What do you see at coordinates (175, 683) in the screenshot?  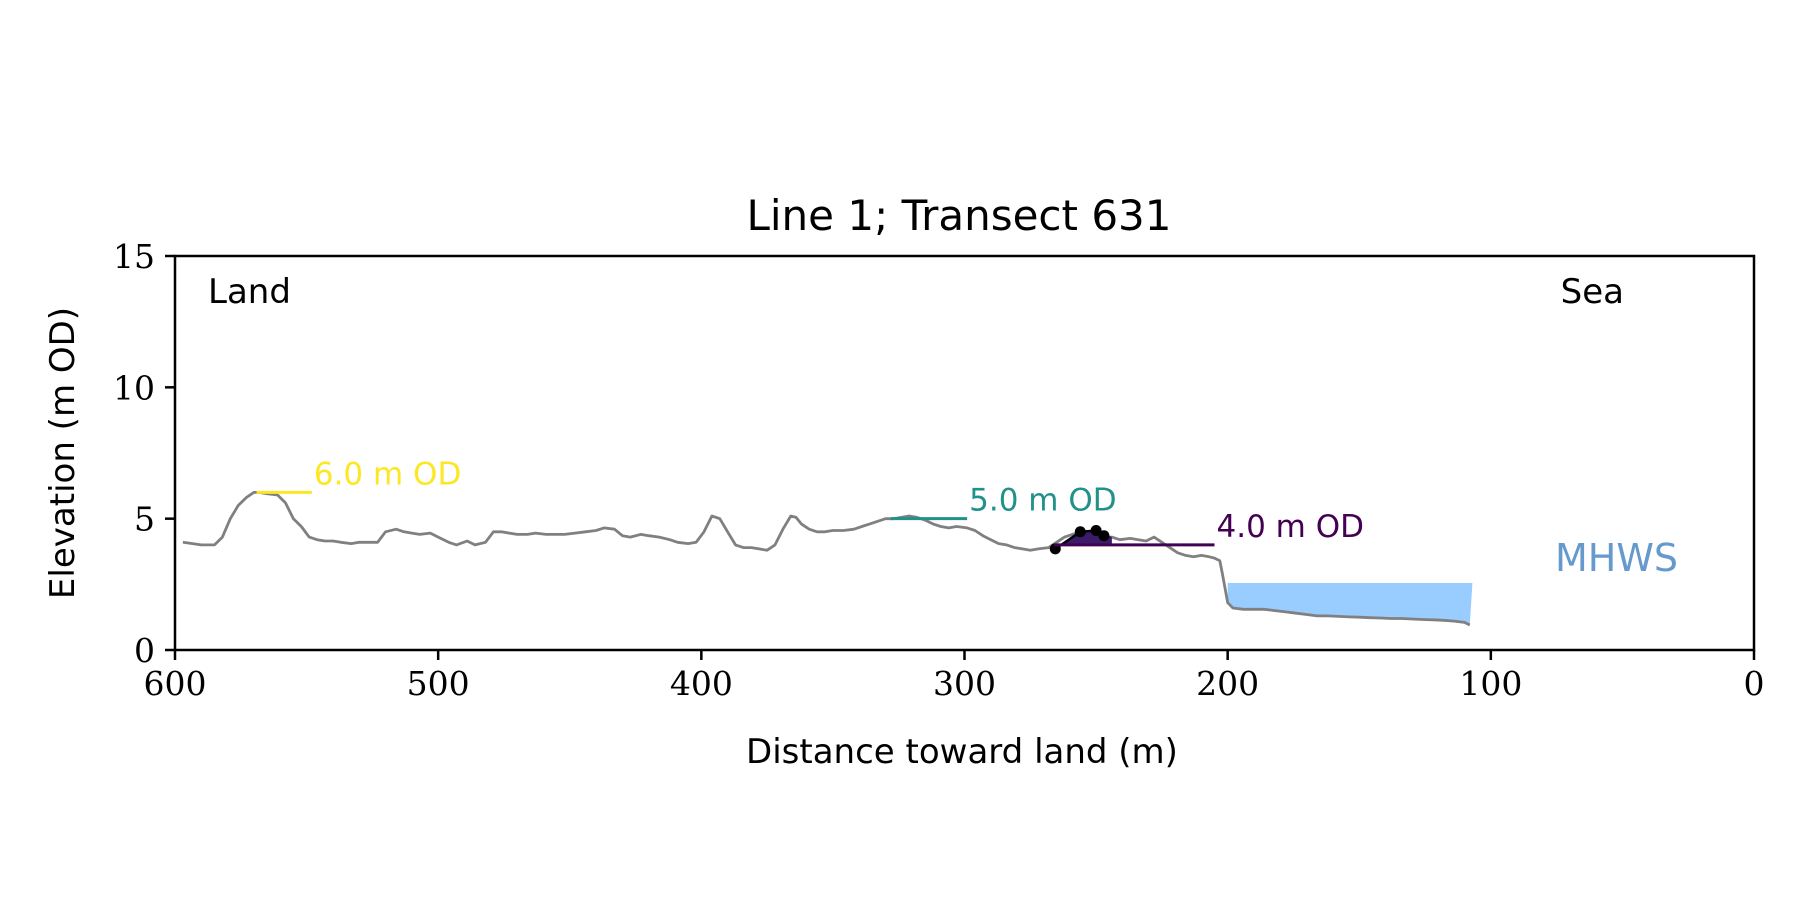 I see `x-tick-label: 600` at bounding box center [175, 683].